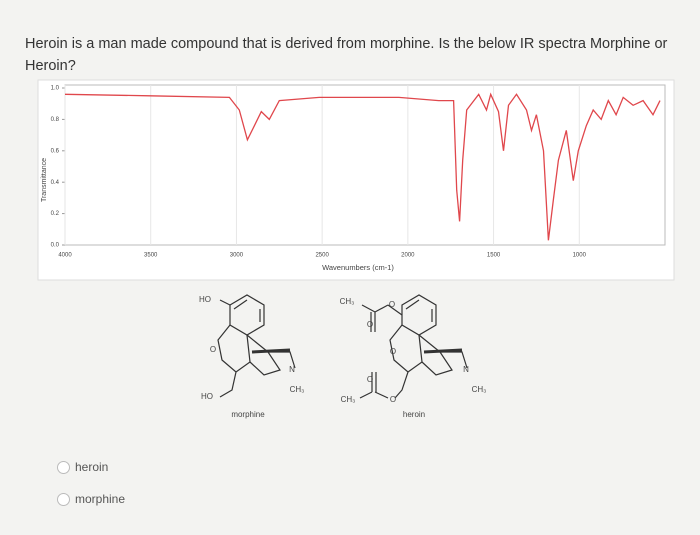  Describe the element at coordinates (414, 414) in the screenshot. I see `structure-name: heroin` at that location.